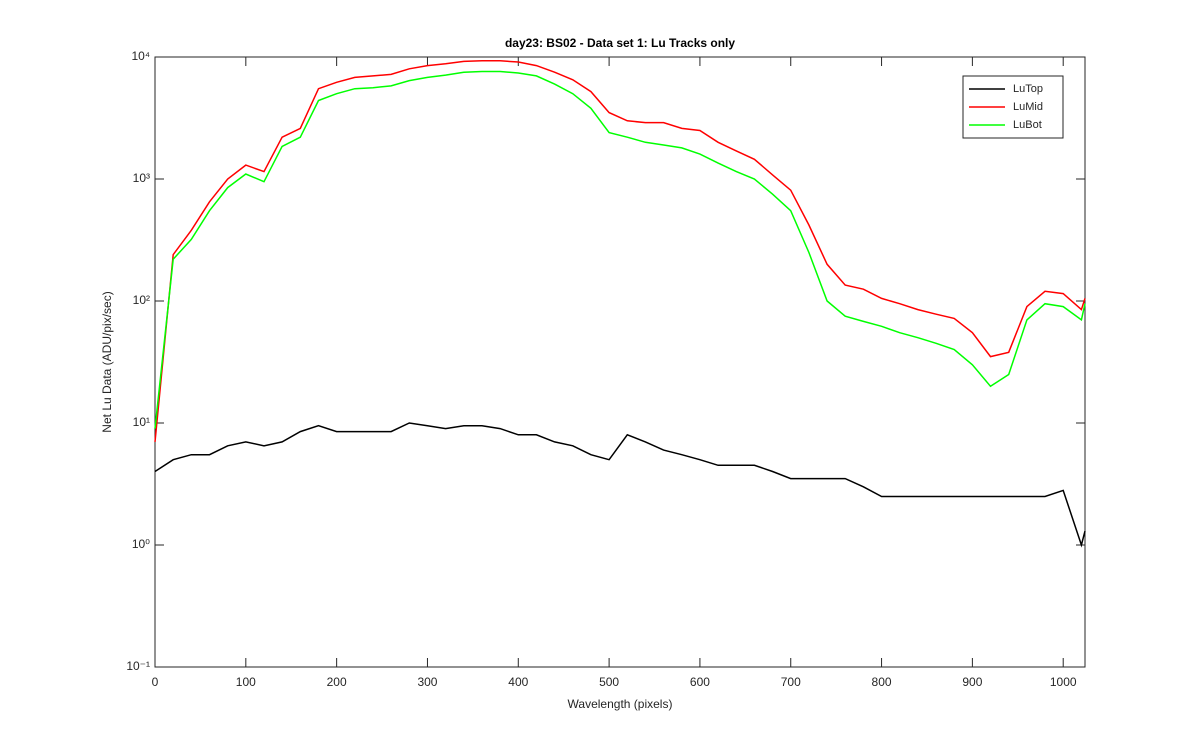  Describe the element at coordinates (141, 178) in the screenshot. I see `y-tick-label: 10³` at that location.